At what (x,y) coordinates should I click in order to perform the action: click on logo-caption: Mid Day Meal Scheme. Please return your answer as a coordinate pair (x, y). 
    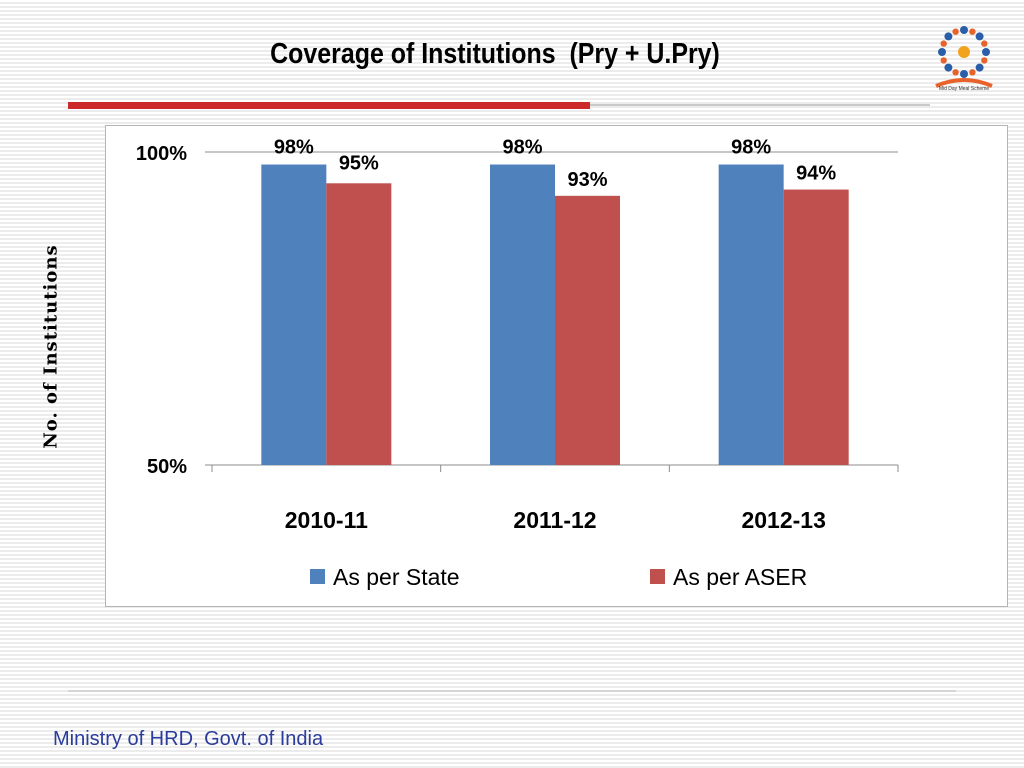
    Looking at the image, I should click on (964, 89).